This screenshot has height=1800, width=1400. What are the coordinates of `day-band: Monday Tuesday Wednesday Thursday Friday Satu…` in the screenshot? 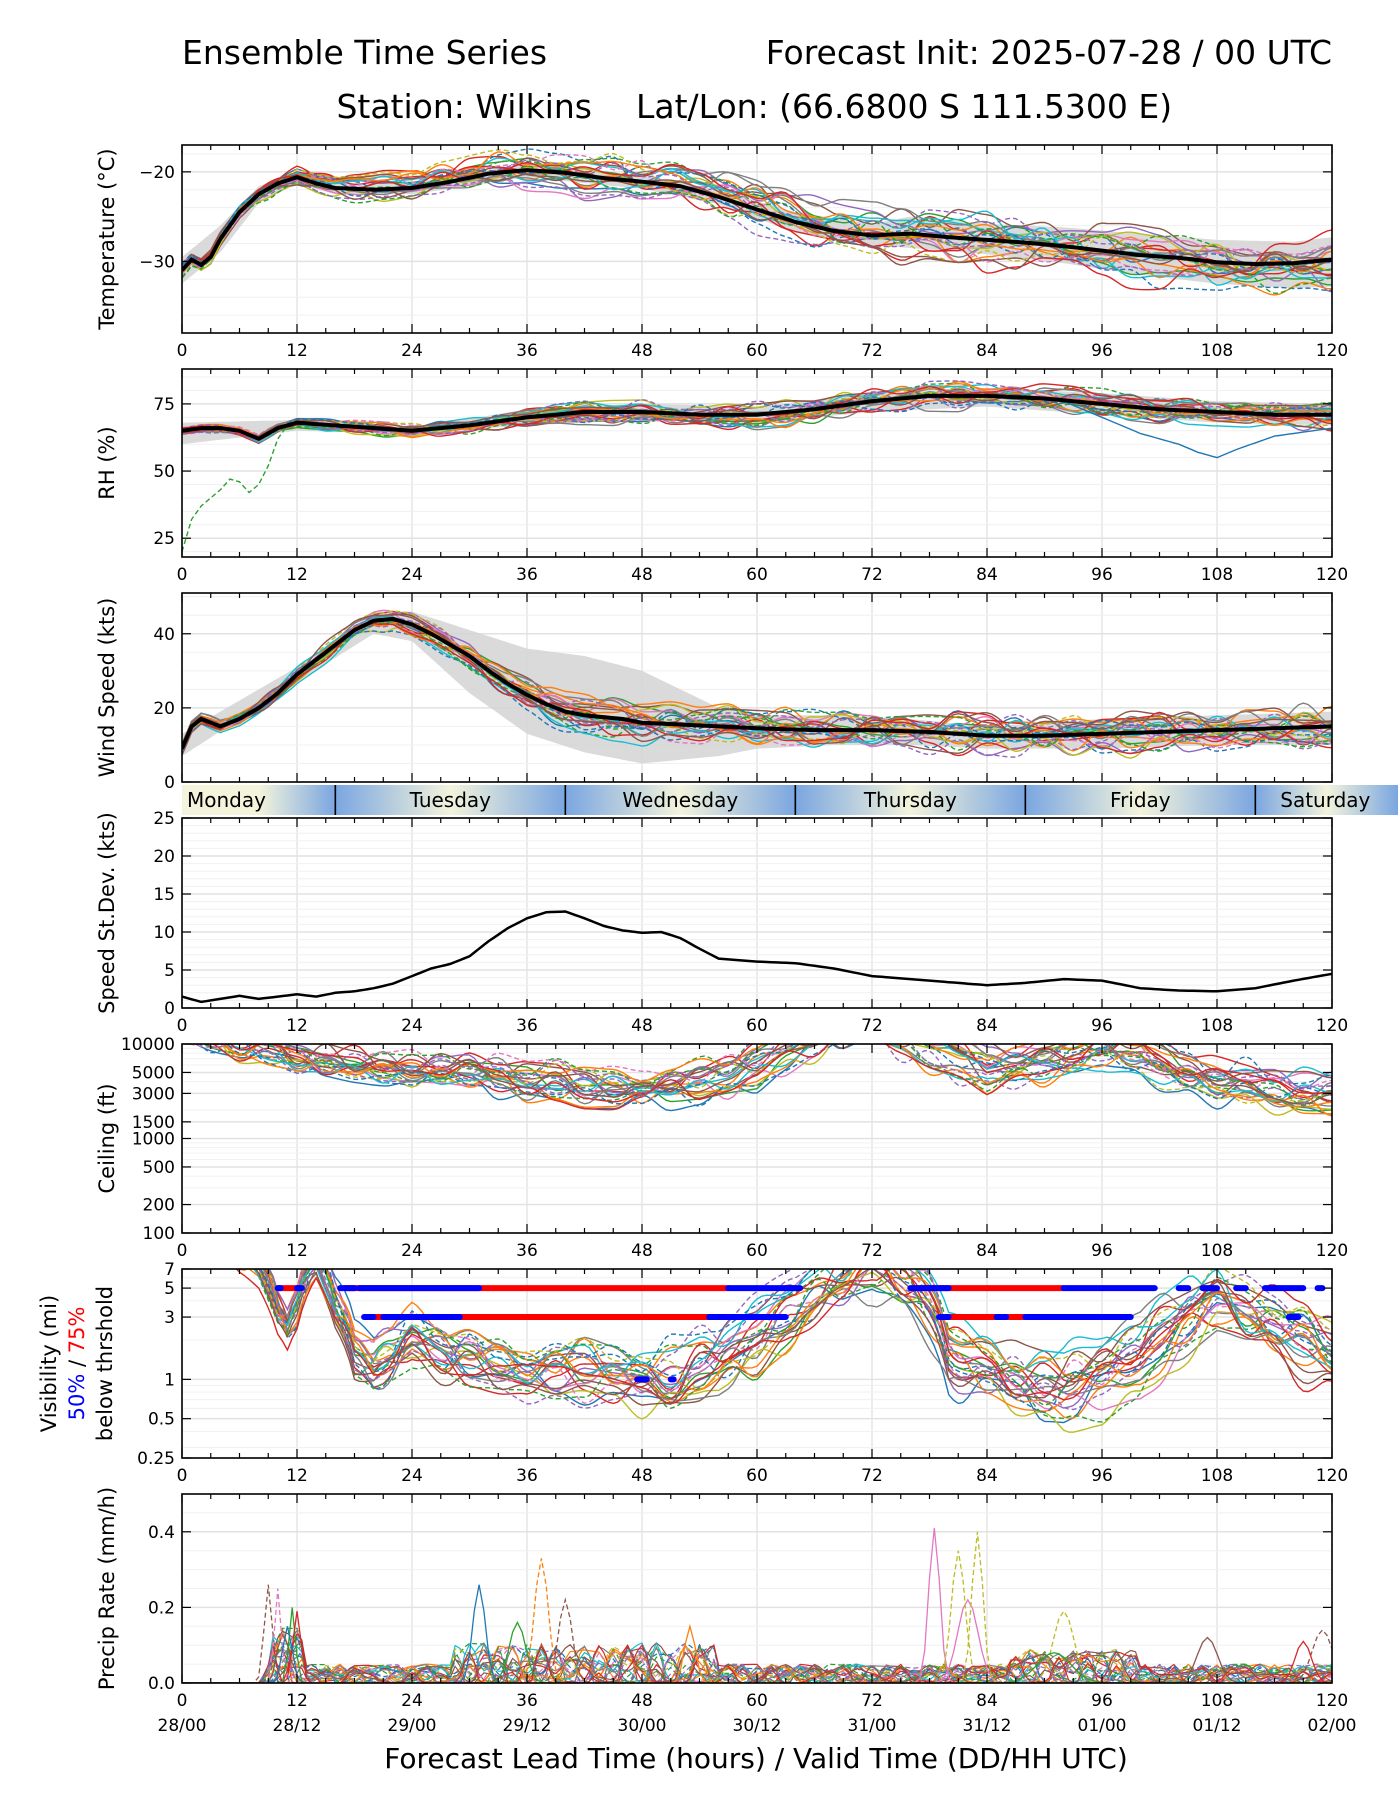 It's located at (790, 800).